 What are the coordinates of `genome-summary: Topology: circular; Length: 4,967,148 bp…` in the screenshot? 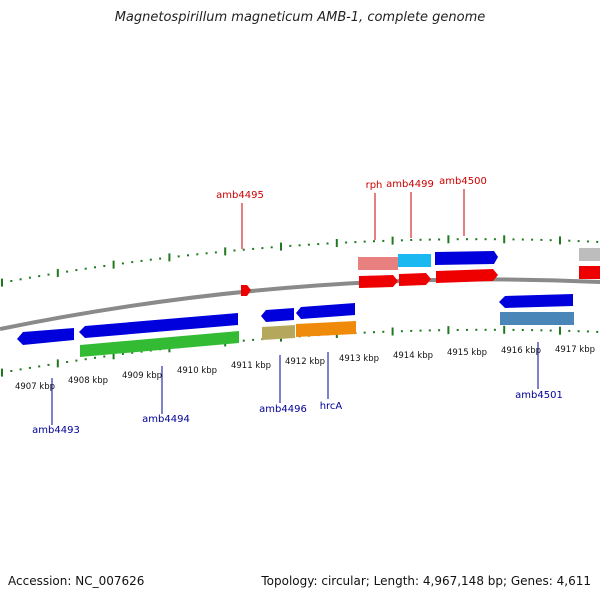 It's located at (426, 581).